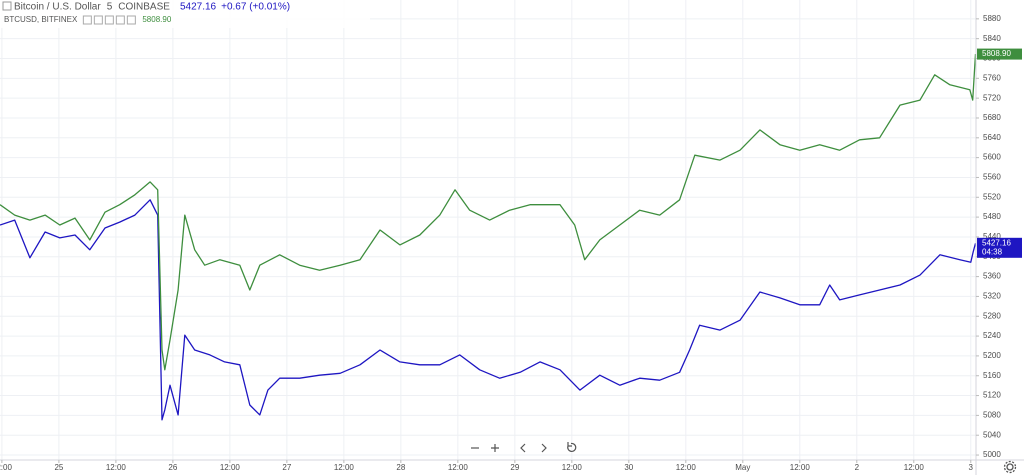 This screenshot has width=1024, height=475. Describe the element at coordinates (996, 242) in the screenshot. I see `price-tag-label: 5427.16` at that location.